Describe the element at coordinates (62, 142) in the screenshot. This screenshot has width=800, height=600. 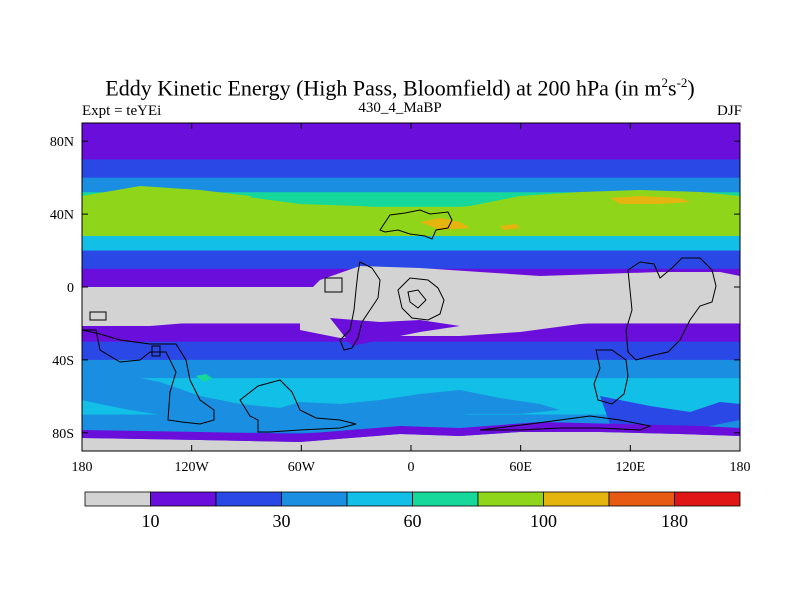
I see `y-tick-label: 80N` at that location.